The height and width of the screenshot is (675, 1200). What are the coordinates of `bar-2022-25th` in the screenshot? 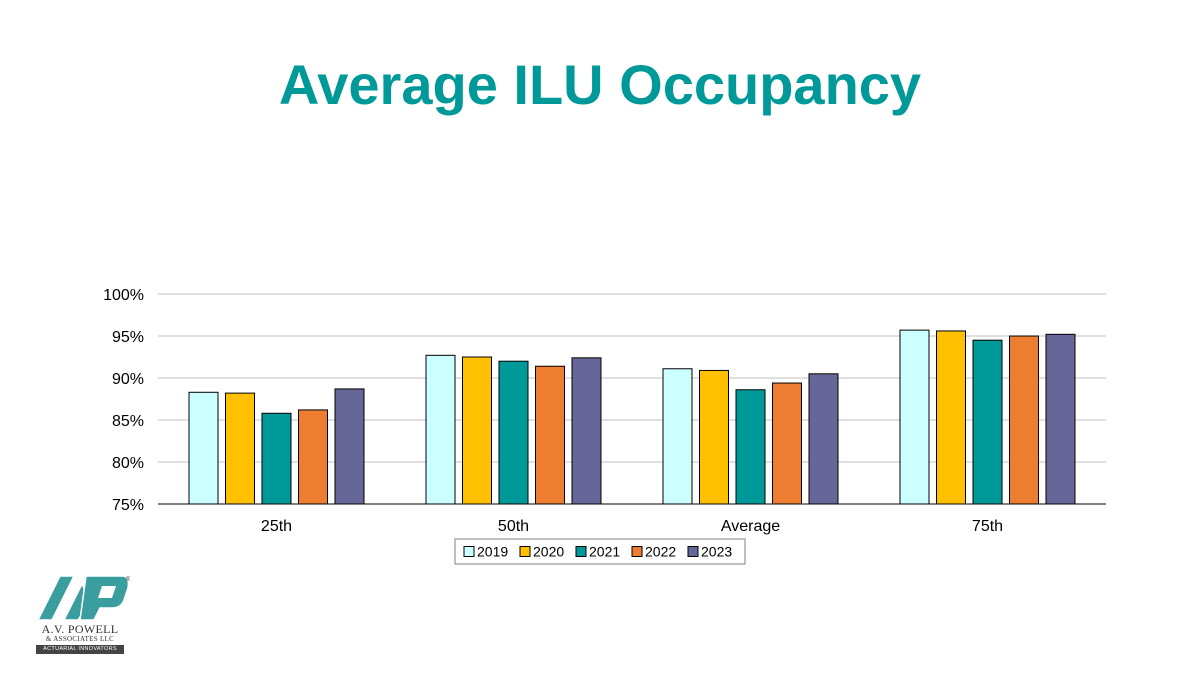 It's located at (313, 457).